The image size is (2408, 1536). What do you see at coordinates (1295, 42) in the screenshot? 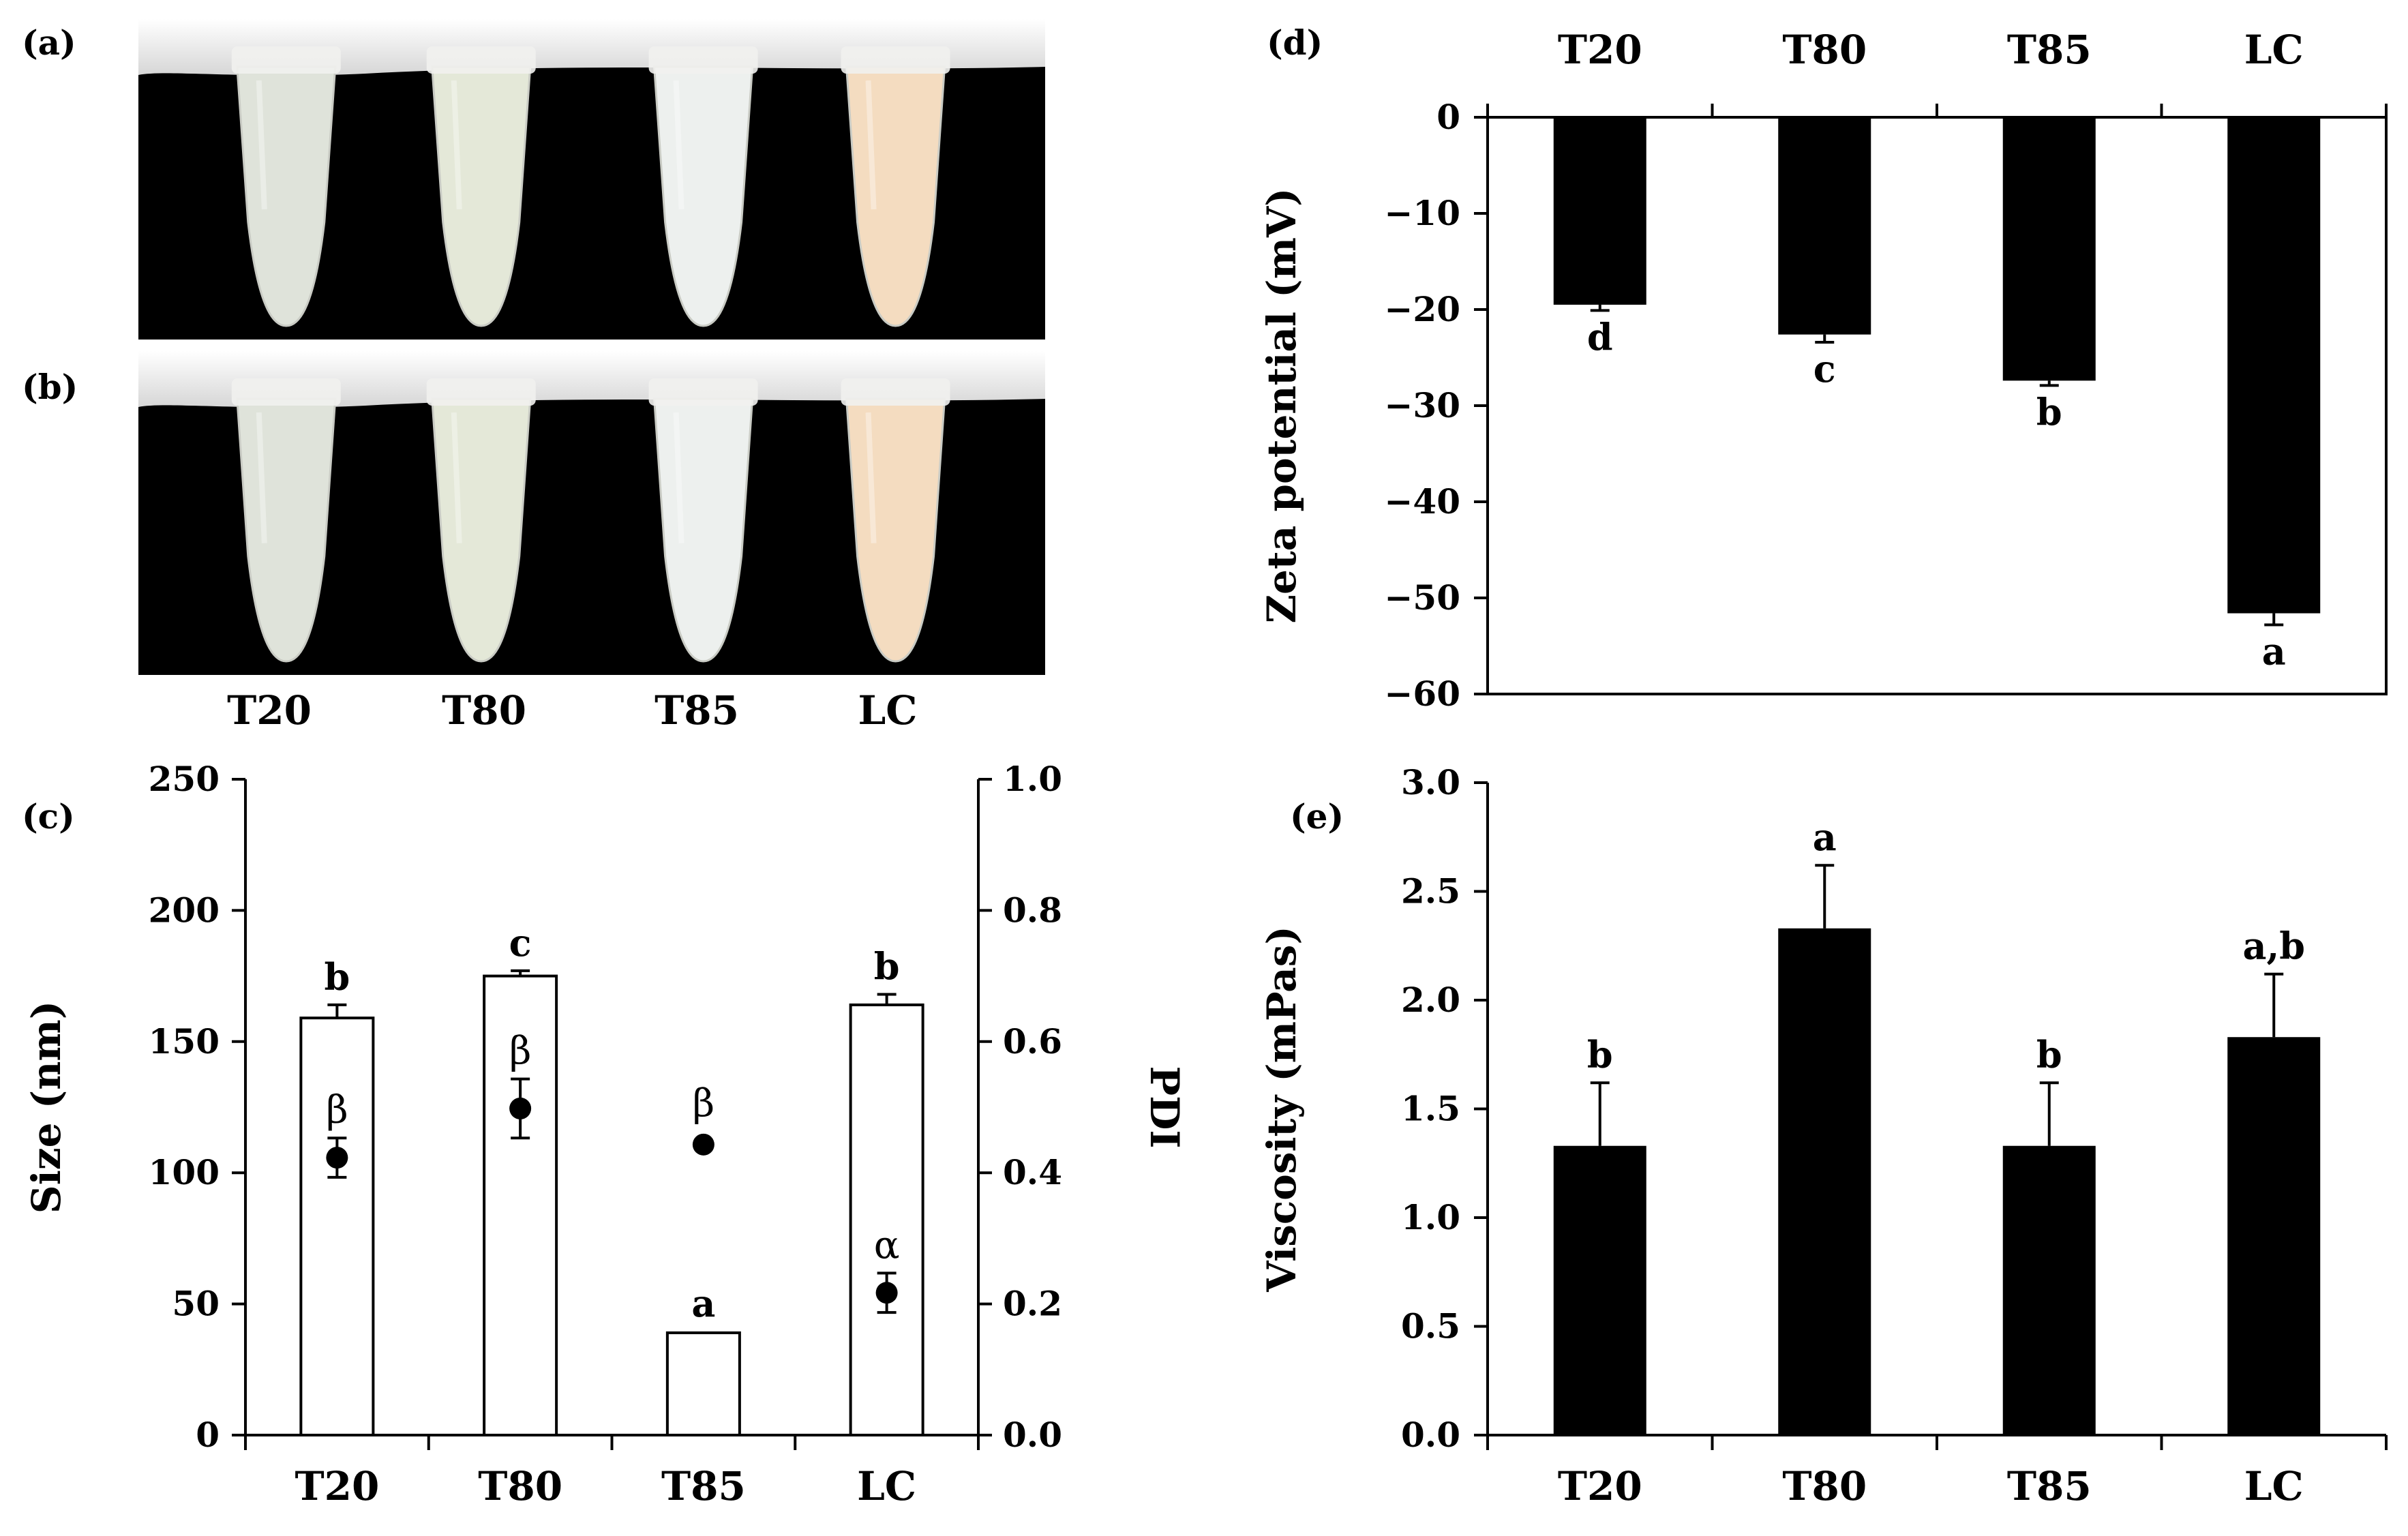
I see `panel-label-d: (d)` at bounding box center [1295, 42].